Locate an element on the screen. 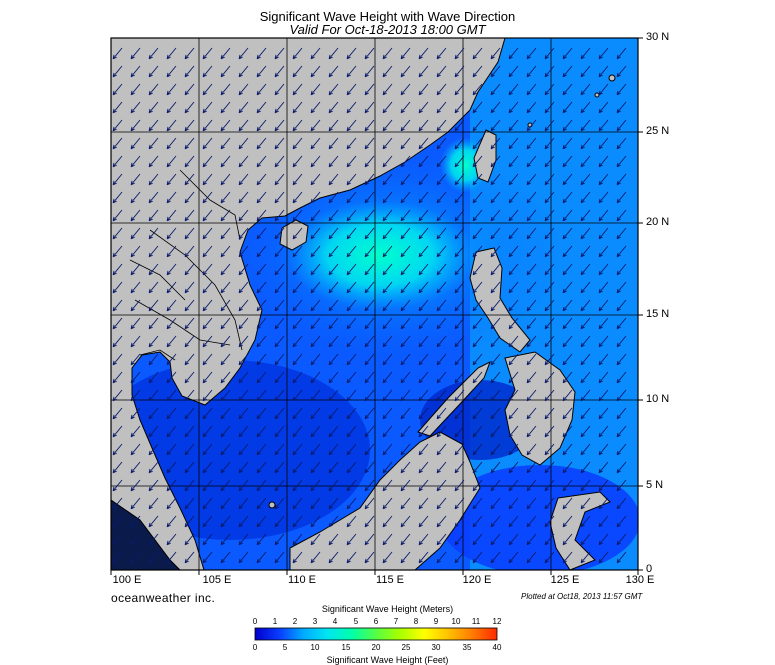 The height and width of the screenshot is (665, 775). cb-meter-tick: 6 is located at coordinates (376, 621).